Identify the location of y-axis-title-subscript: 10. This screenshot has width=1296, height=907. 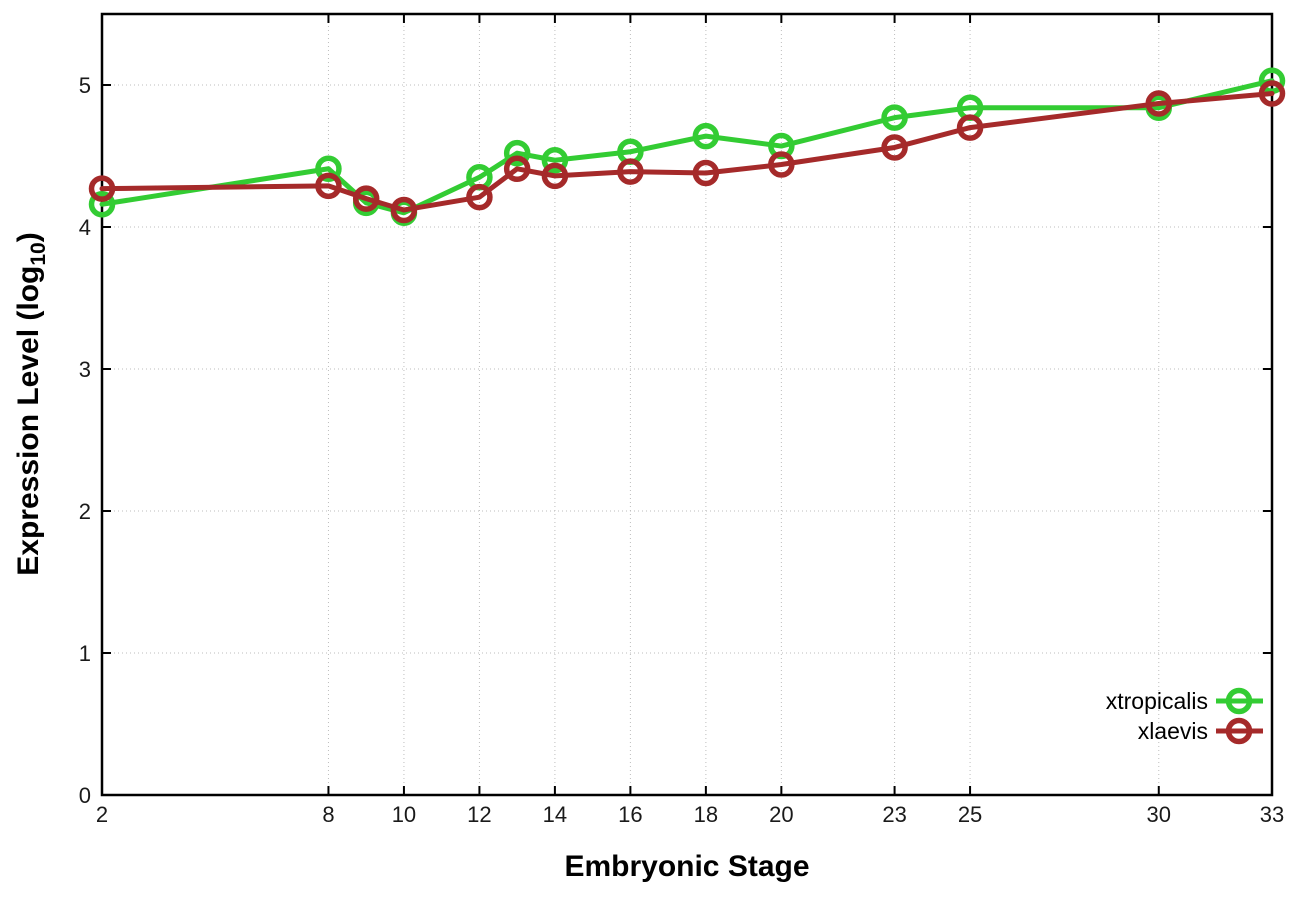
(38, 253).